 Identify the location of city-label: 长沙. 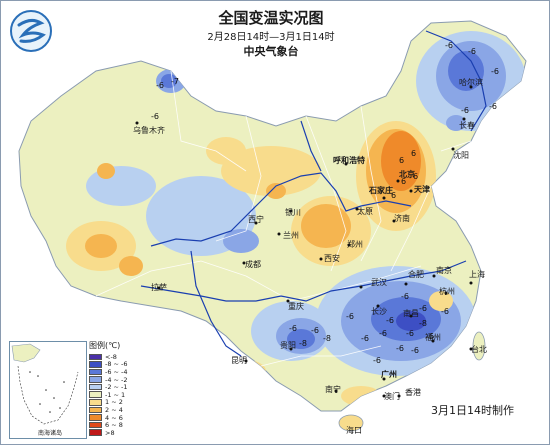
(379, 311).